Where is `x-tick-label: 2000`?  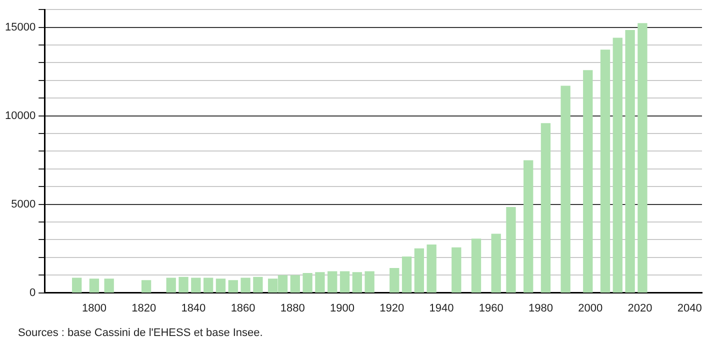
x-tick-label: 2000 is located at coordinates (590, 308).